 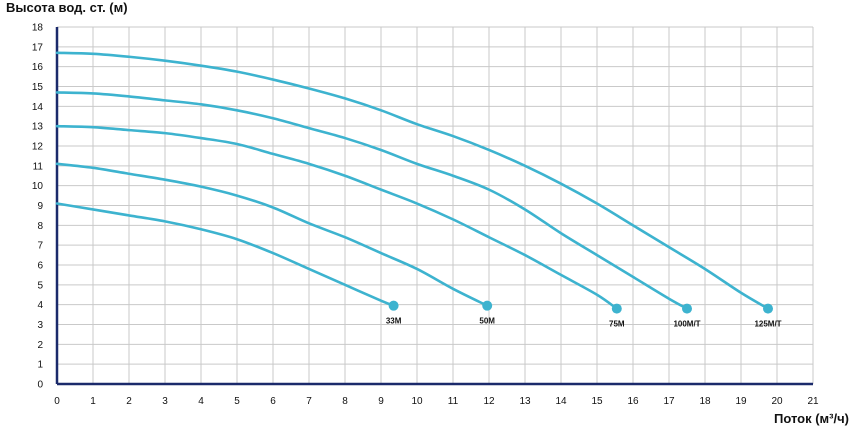 I want to click on y-tick-label: 11, so click(x=38, y=166).